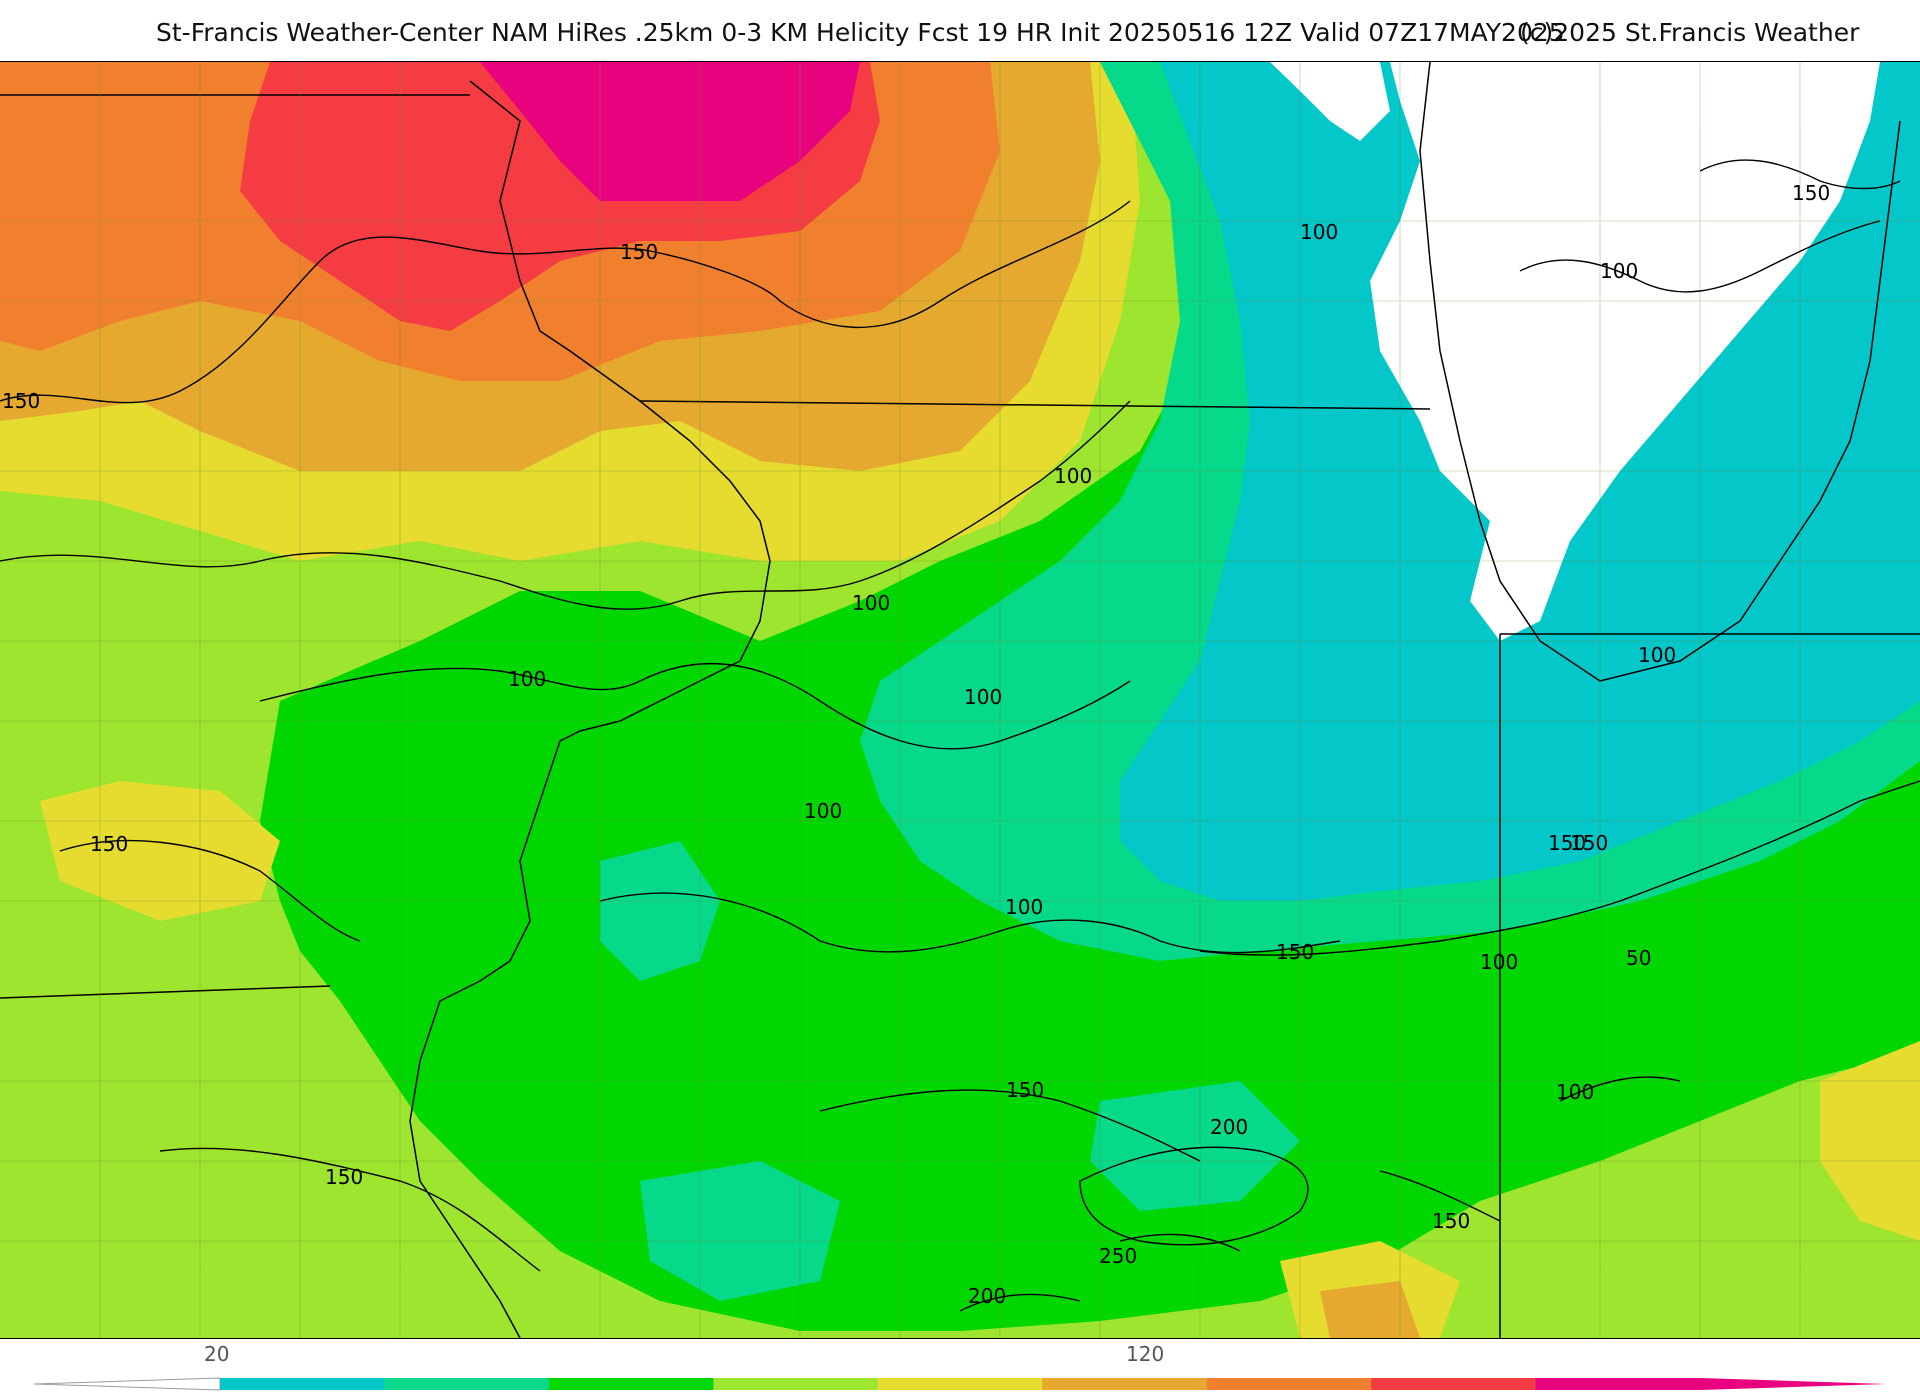  What do you see at coordinates (217, 1354) in the screenshot?
I see `colorbar-tick-label: 20` at bounding box center [217, 1354].